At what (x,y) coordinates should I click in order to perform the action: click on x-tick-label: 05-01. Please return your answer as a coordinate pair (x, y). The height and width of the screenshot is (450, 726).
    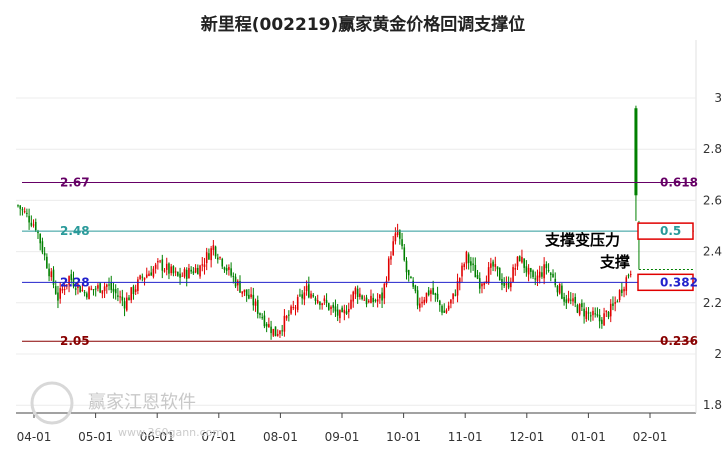
    Looking at the image, I should click on (95, 437).